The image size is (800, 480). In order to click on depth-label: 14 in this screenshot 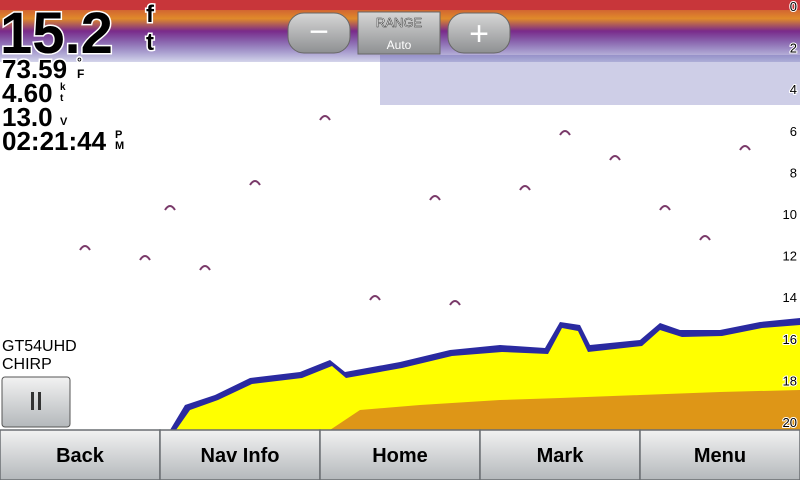, I will do `click(790, 297)`.